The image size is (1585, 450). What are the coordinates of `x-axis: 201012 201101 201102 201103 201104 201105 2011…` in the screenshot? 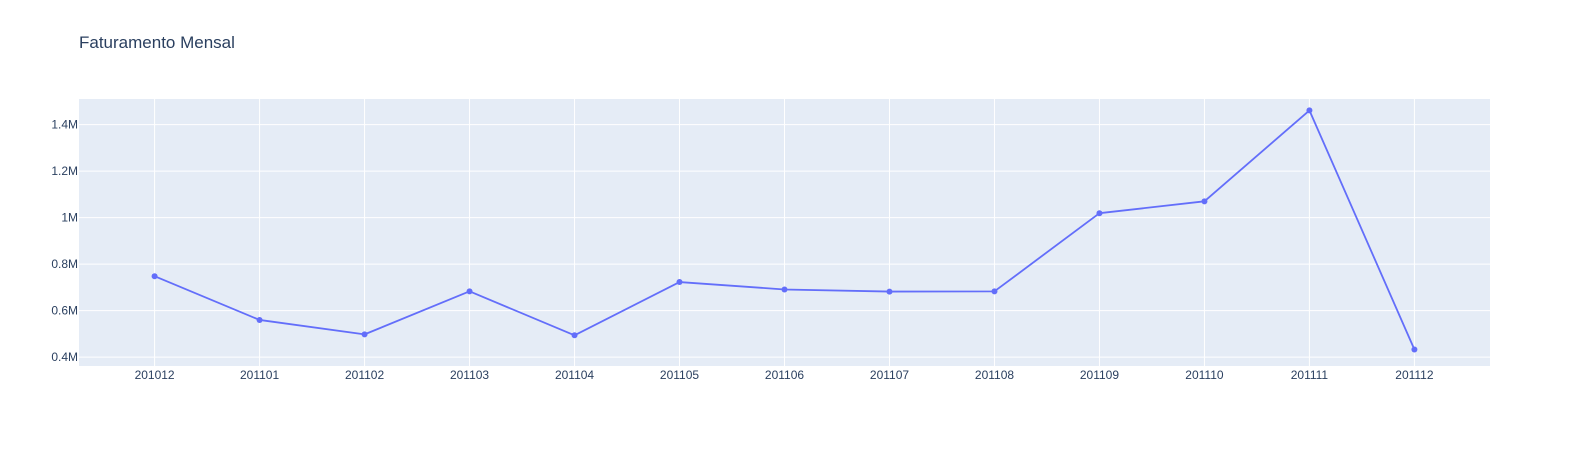 It's located at (784, 375).